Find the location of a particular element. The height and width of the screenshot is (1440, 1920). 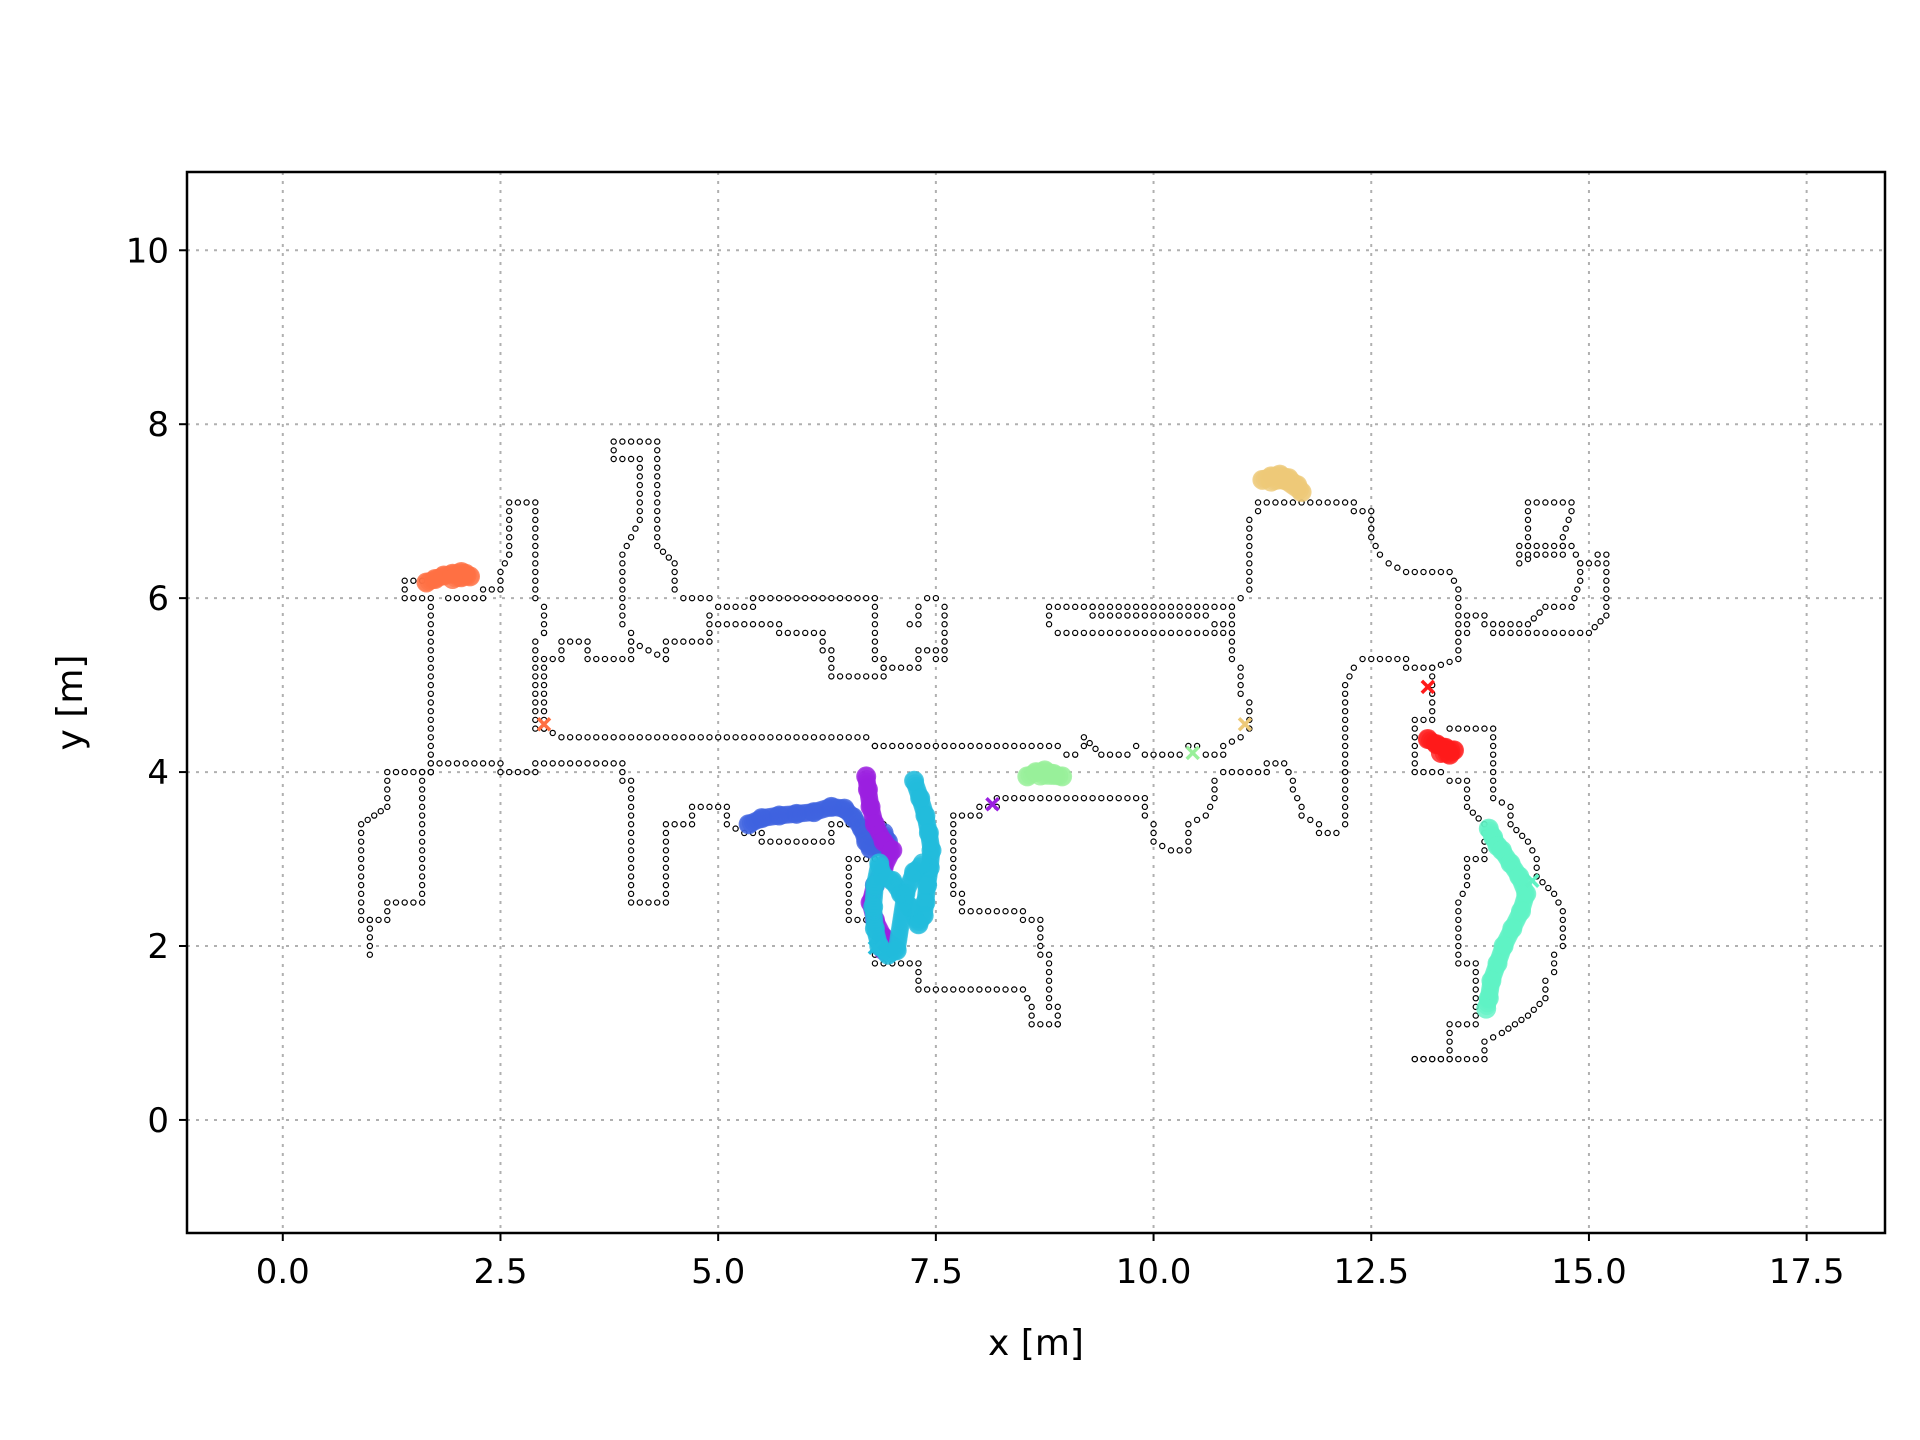

x-axis-ticks: 0.0 2.5 5.0 7.5 10.0 12.5 15.0 17.5 is located at coordinates (1050, 1262).